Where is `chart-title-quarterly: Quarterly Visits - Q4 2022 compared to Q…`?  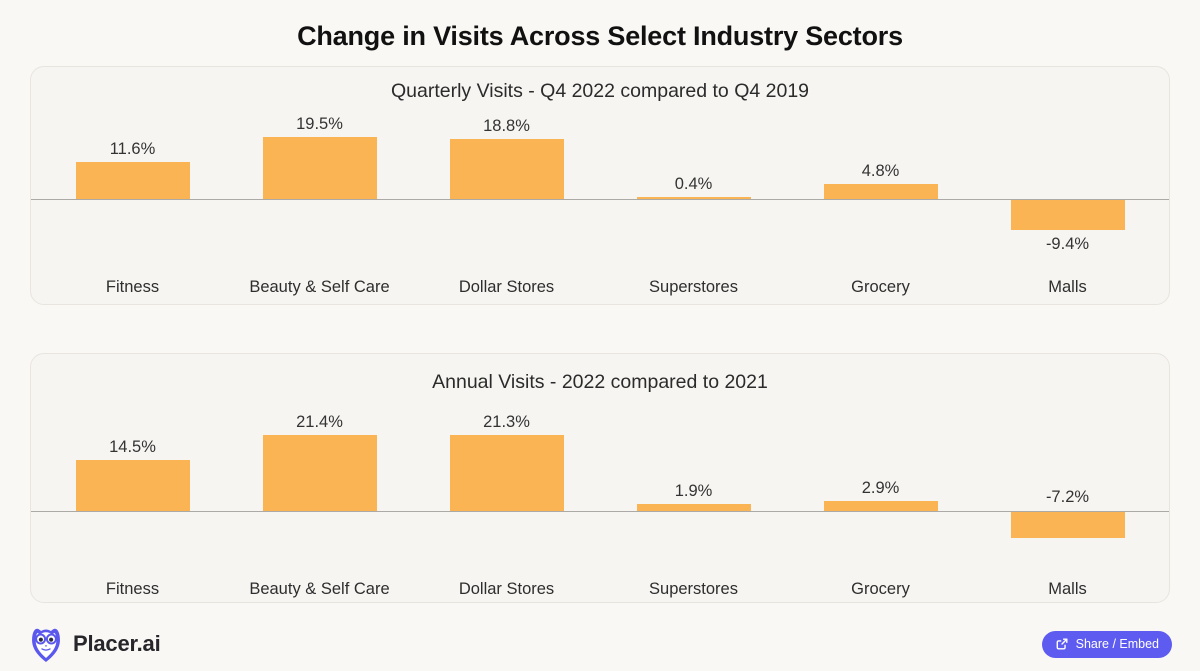
chart-title-quarterly: Quarterly Visits - Q4 2022 compared to Q… is located at coordinates (600, 90).